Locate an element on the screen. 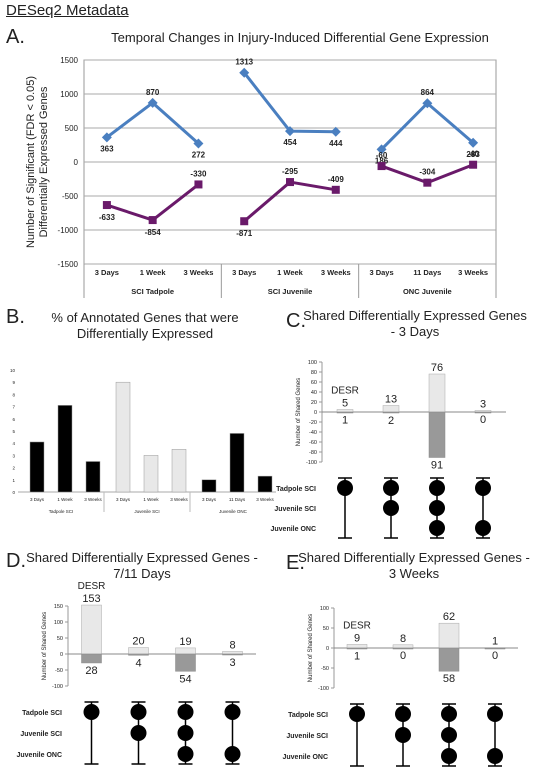 The height and width of the screenshot is (776, 534). panel-a-data-label: -295 is located at coordinates (290, 171).